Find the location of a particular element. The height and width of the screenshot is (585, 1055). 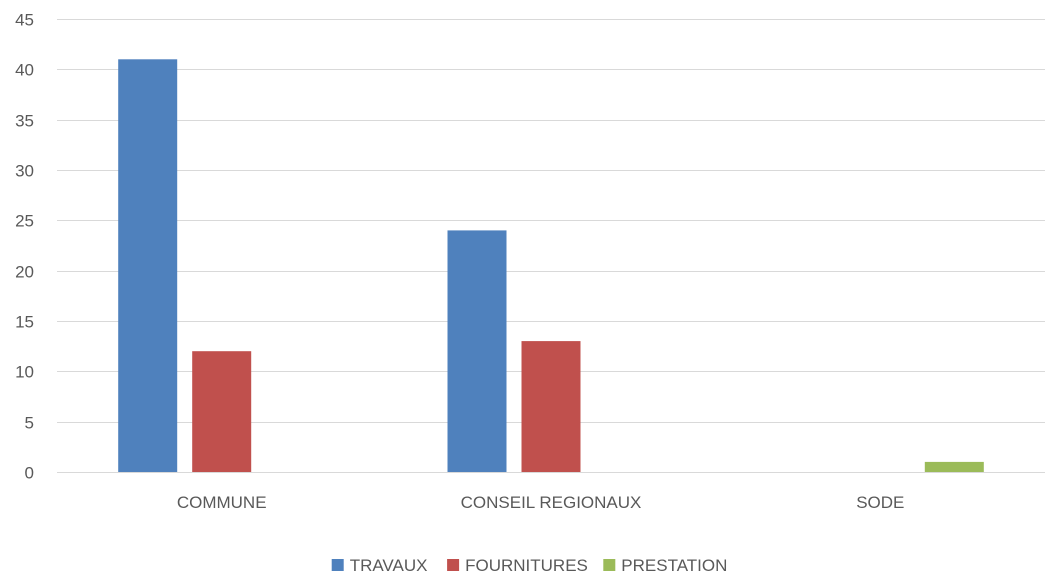

legend-label: PRESTATION is located at coordinates (674, 565).